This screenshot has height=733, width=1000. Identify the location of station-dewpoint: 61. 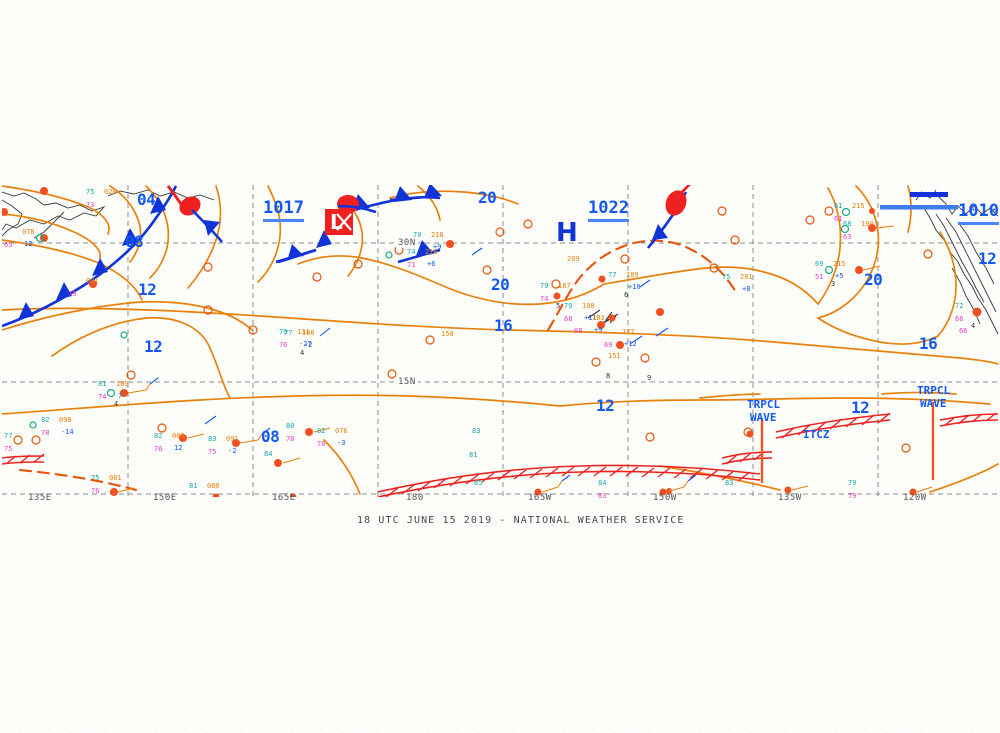
(838, 219).